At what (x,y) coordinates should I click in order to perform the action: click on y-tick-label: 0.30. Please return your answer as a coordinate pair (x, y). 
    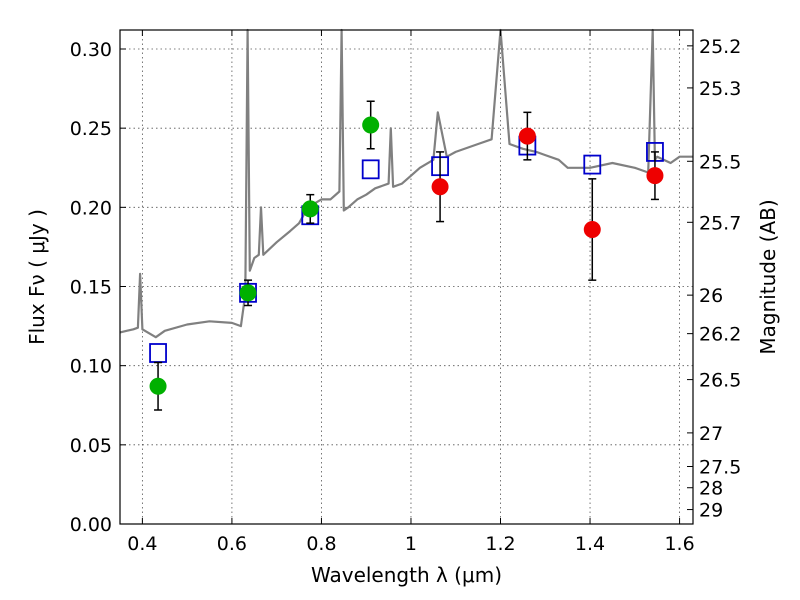
    Looking at the image, I should click on (91, 50).